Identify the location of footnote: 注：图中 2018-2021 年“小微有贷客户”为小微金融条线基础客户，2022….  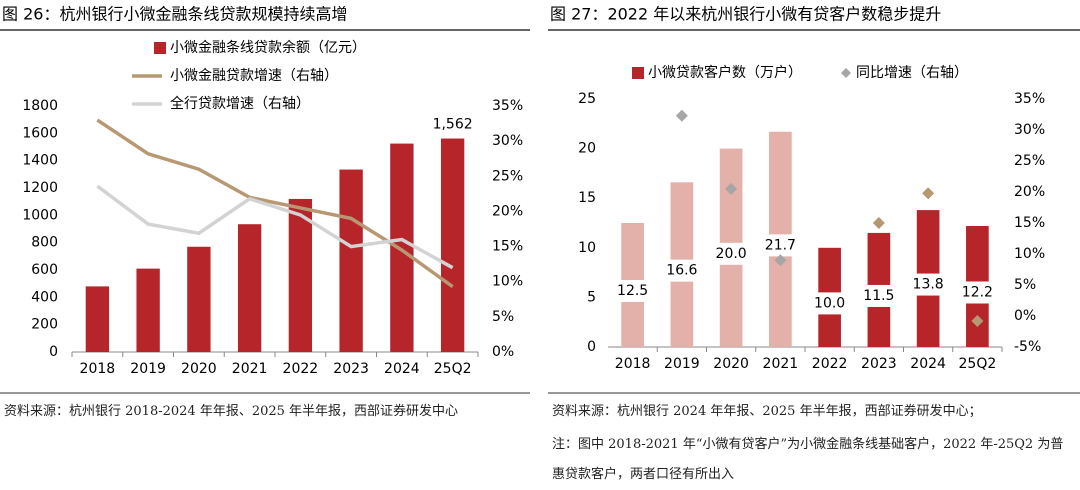
(808, 459).